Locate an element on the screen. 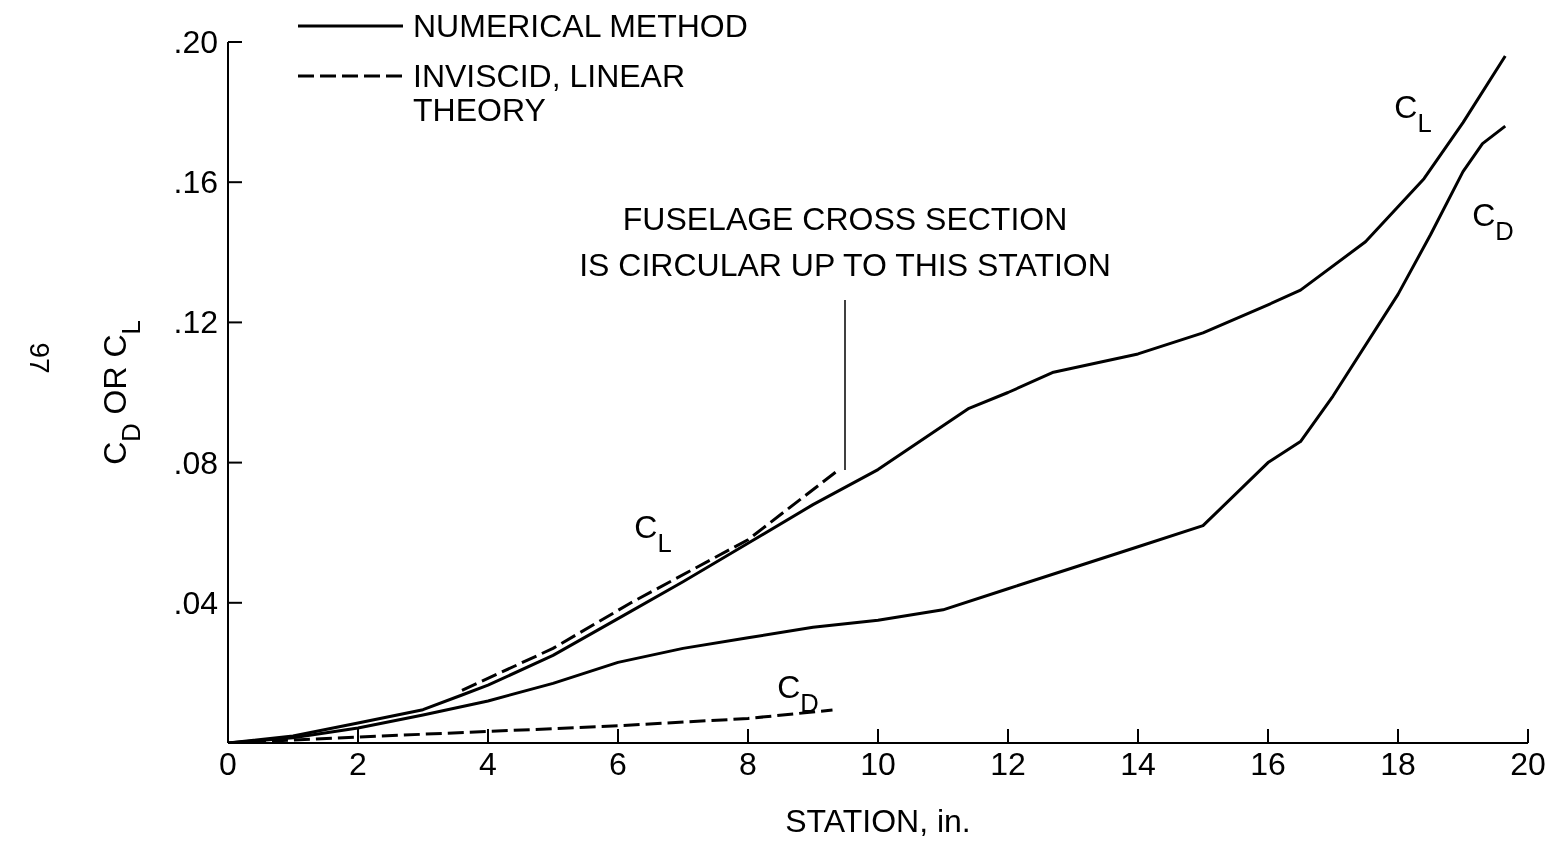 The width and height of the screenshot is (1564, 846). x-tick-label: 20 is located at coordinates (1528, 764).